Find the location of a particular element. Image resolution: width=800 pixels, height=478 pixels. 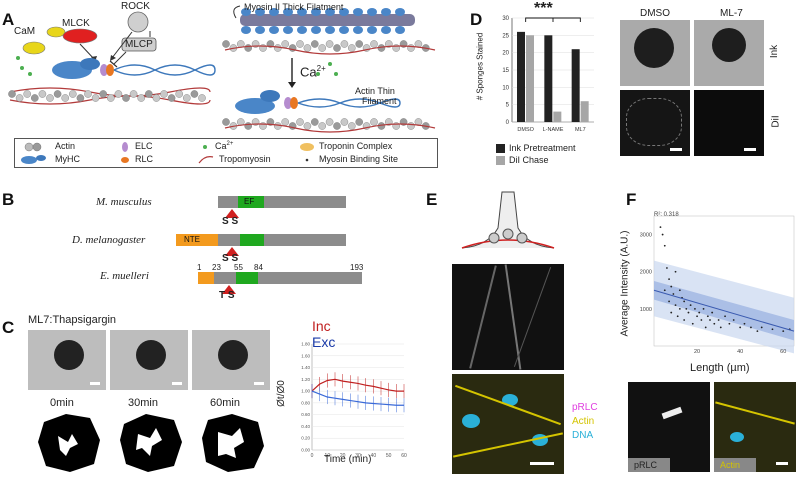

line-xtick-label: 20 is located at coordinates (343, 456).